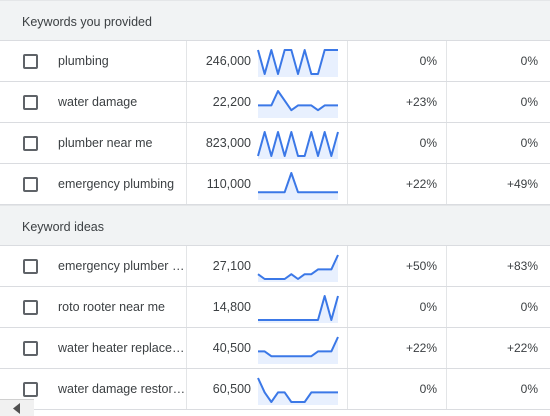 The height and width of the screenshot is (416, 550). I want to click on table-row: plumber near me 823,000 0% 0%, so click(275, 143).